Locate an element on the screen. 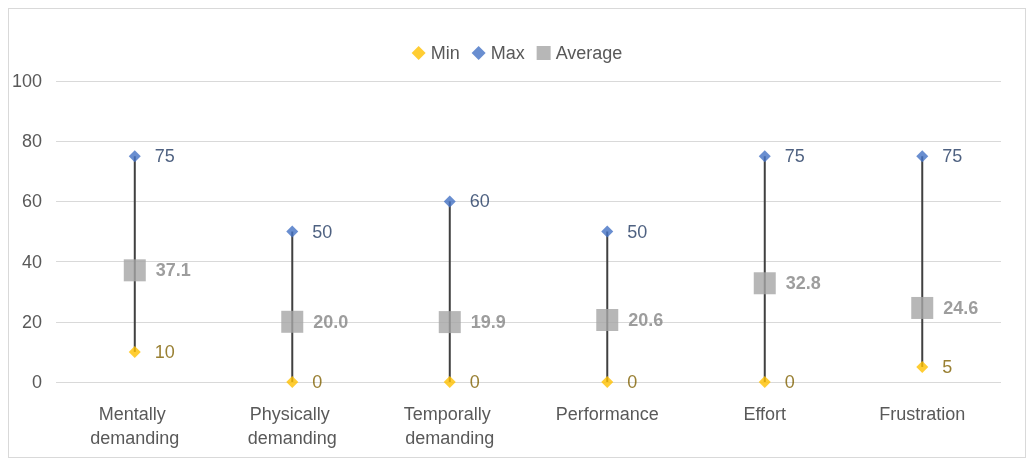 The width and height of the screenshot is (1036, 468). legend-label: Max is located at coordinates (507, 53).